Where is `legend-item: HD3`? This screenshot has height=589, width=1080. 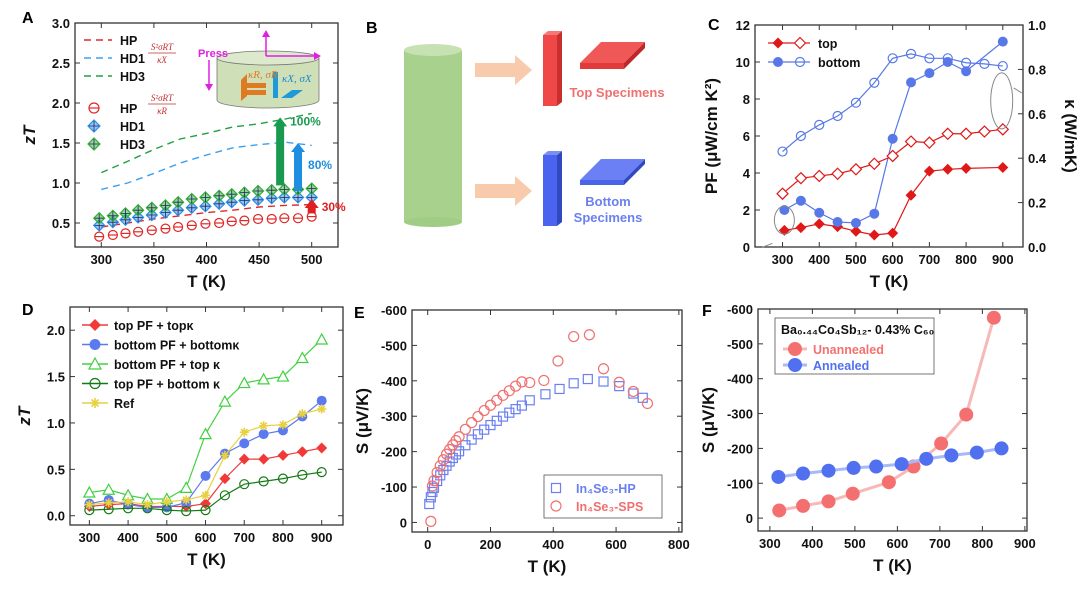 legend-item: HD3 is located at coordinates (116, 144).